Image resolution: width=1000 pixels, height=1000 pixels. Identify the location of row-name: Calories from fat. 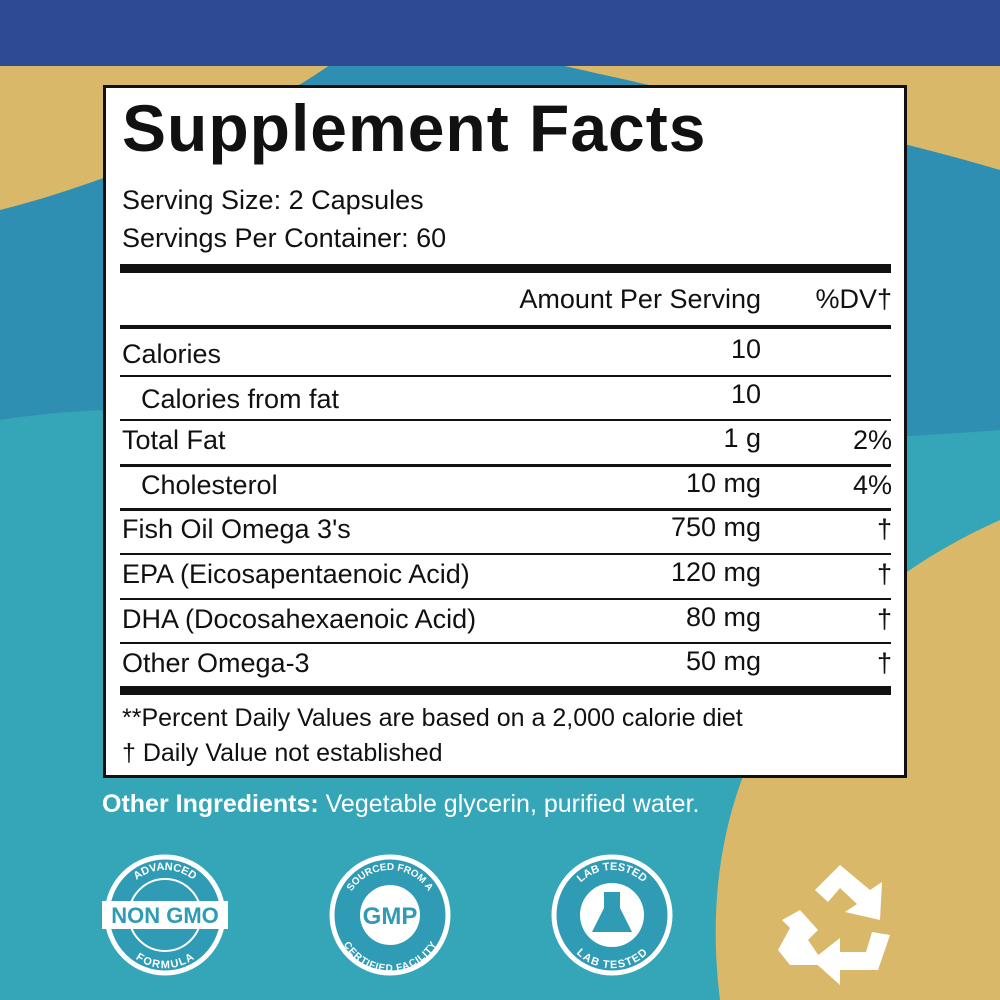
(240, 398).